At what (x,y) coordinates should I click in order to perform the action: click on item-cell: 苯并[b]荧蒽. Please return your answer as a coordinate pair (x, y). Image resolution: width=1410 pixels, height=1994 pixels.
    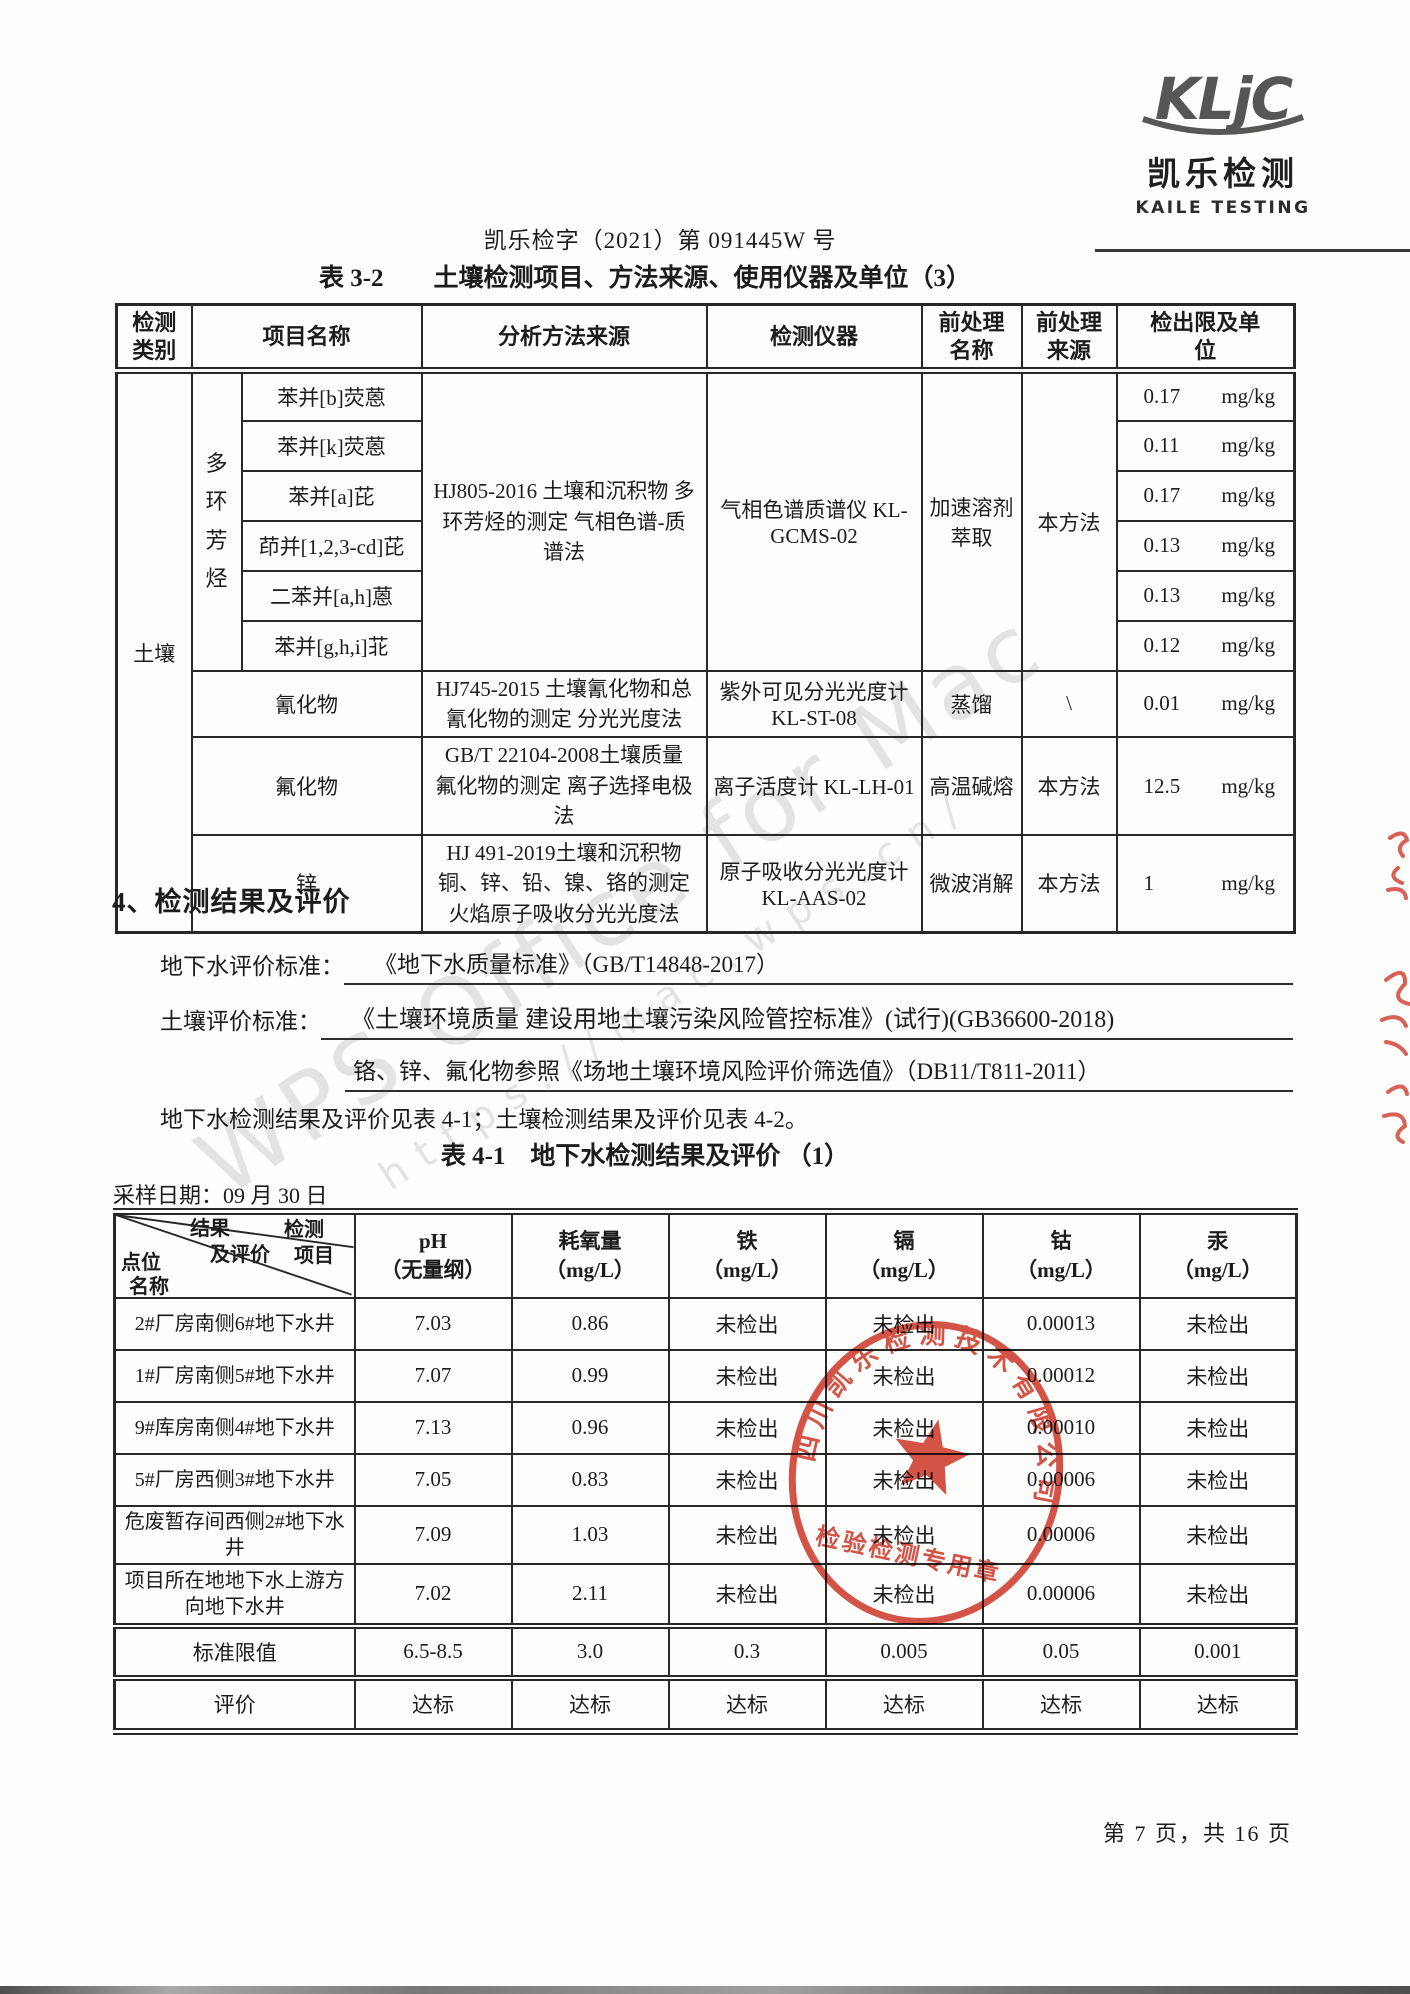
    Looking at the image, I should click on (331, 395).